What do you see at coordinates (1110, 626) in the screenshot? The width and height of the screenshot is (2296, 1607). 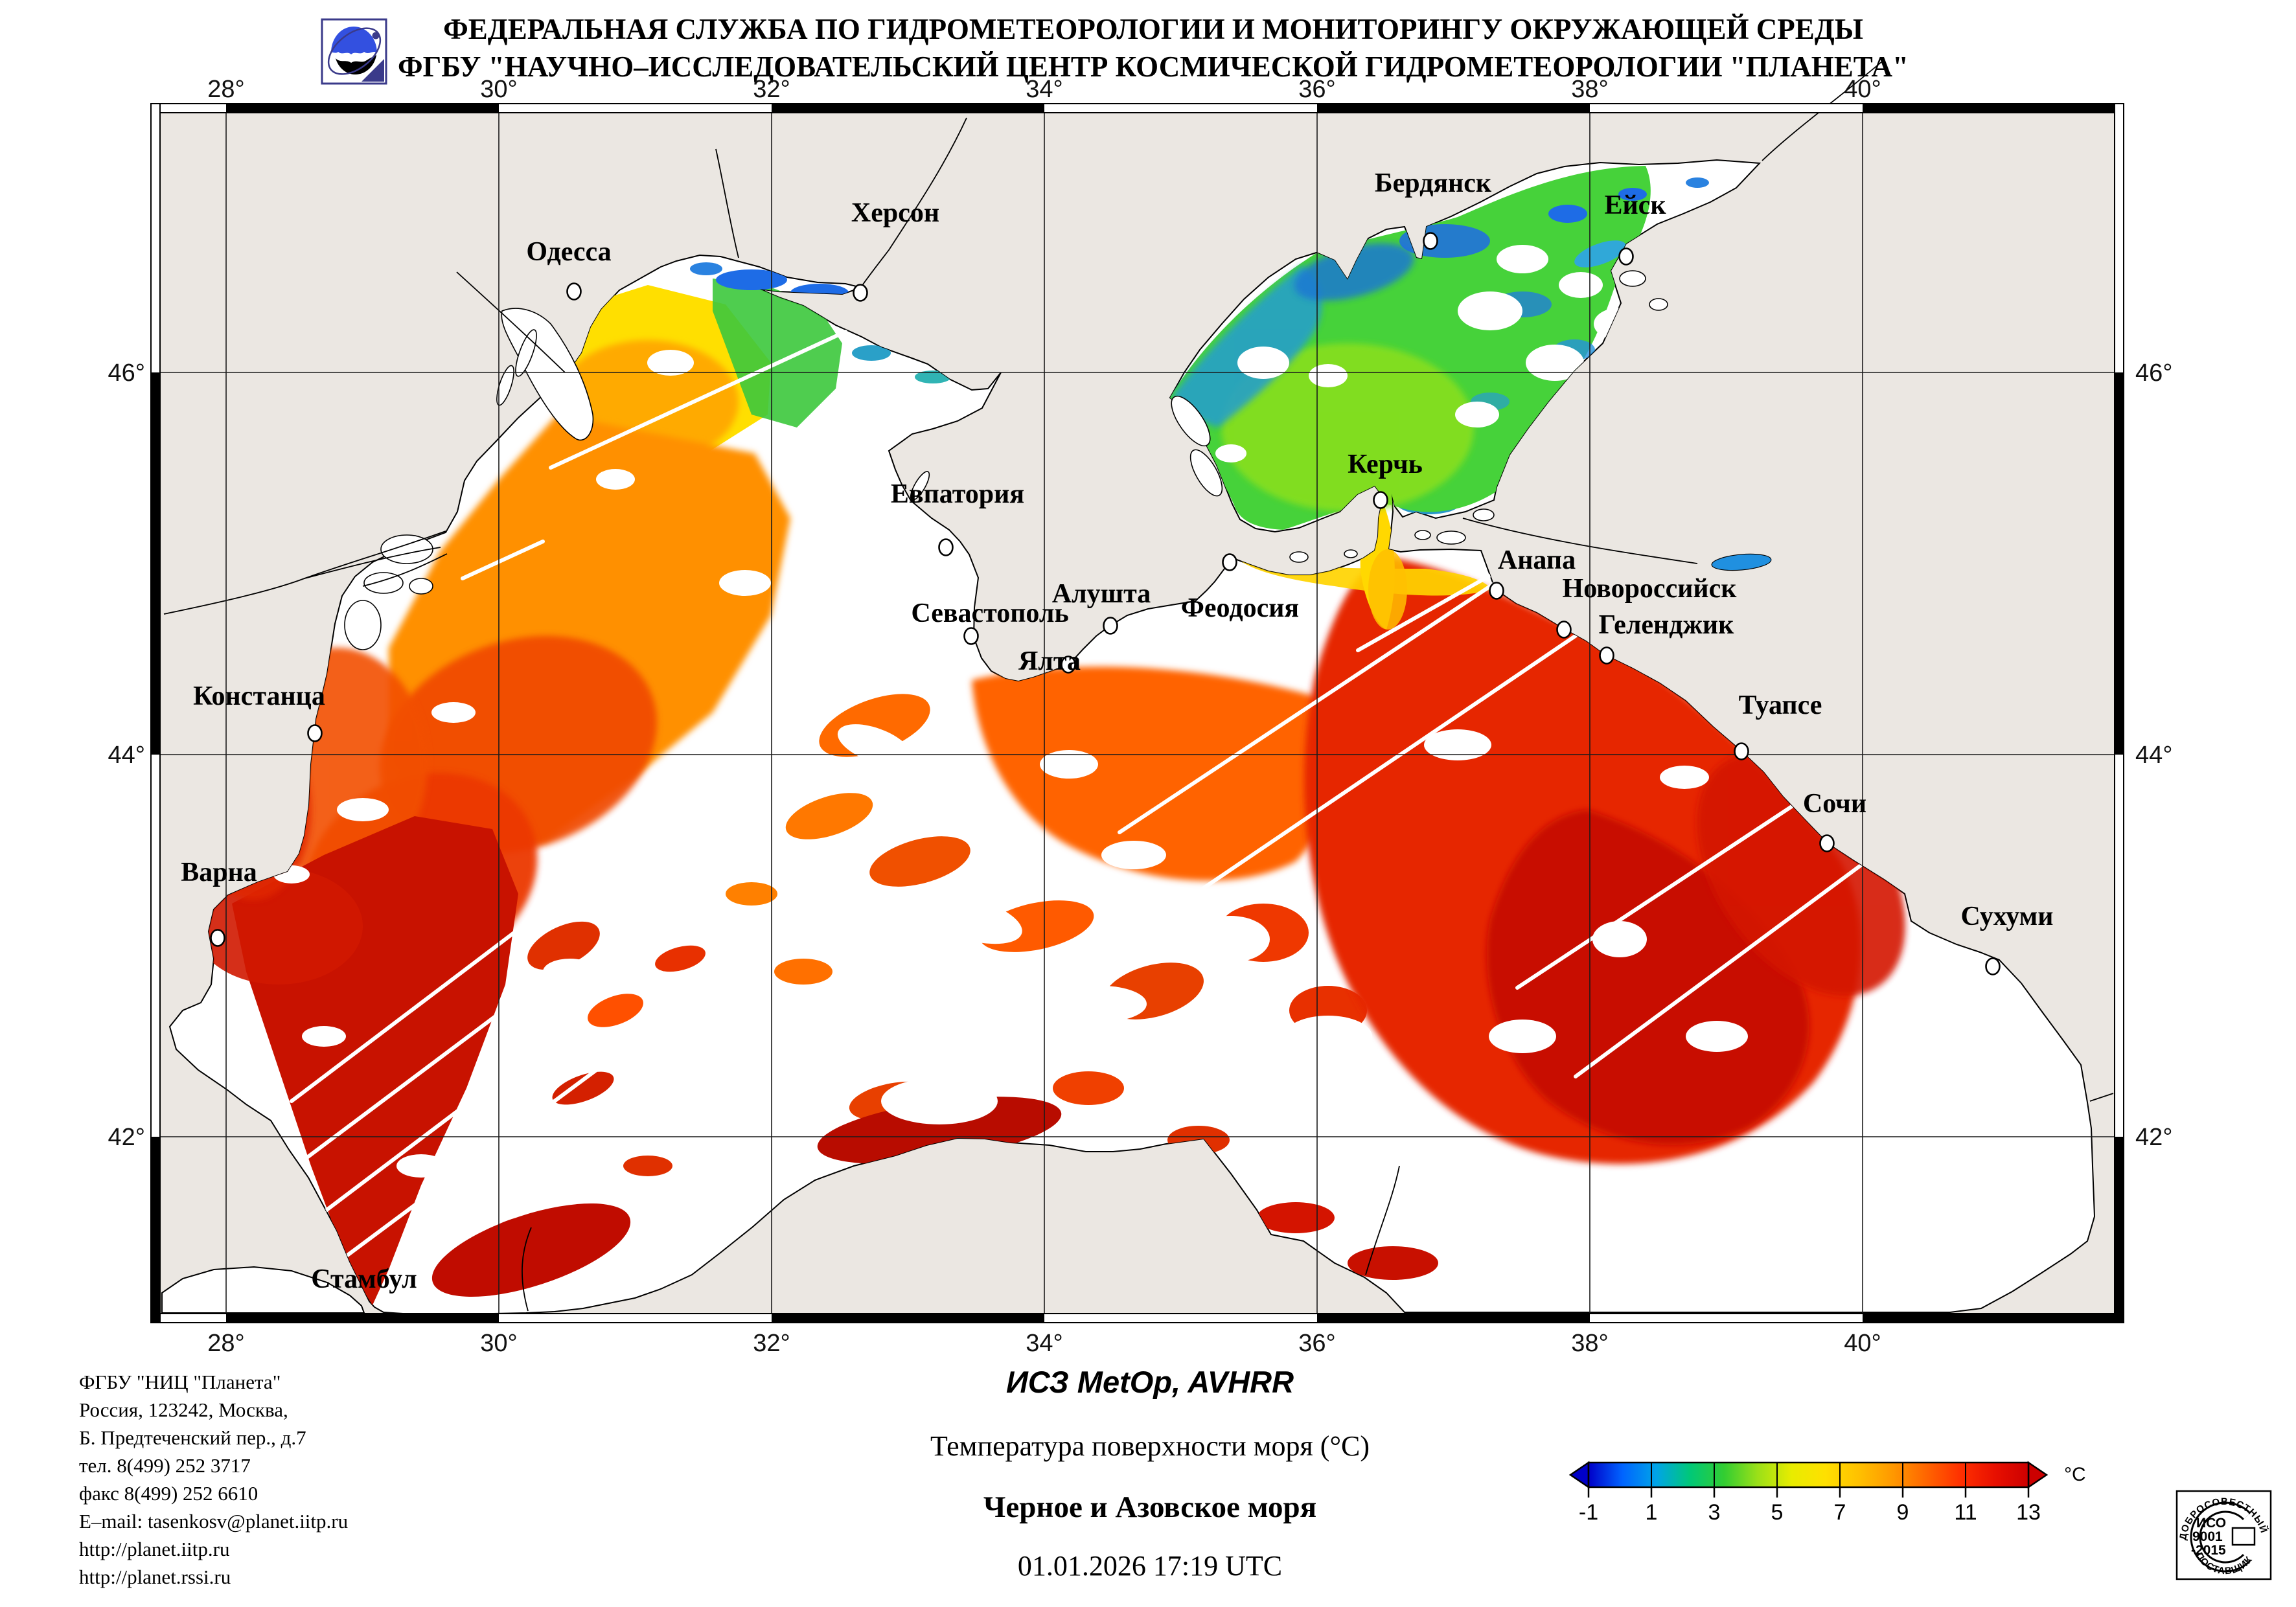 I see `city-marker-Алушта` at bounding box center [1110, 626].